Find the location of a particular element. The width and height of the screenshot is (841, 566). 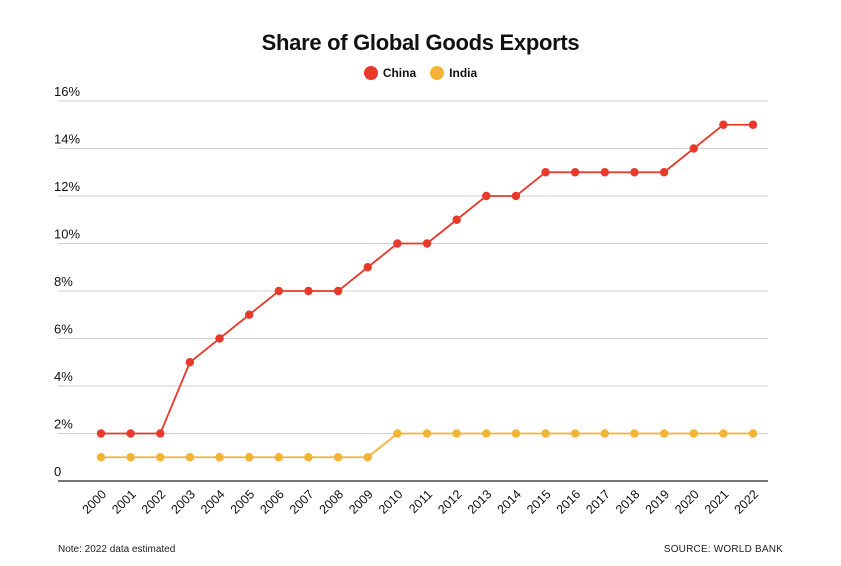

legend-item-india: India is located at coordinates (453, 73).